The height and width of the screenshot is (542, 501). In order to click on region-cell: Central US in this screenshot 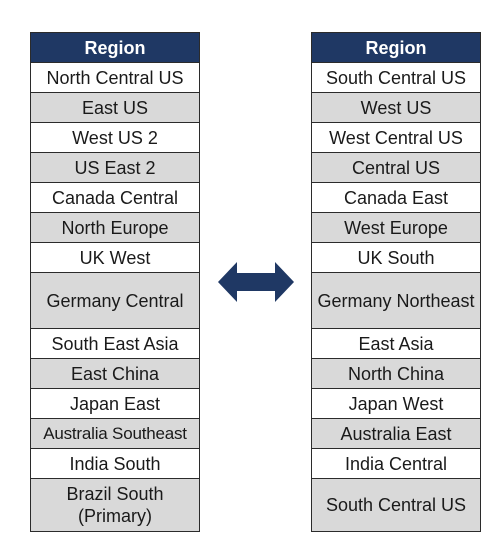, I will do `click(396, 167)`.